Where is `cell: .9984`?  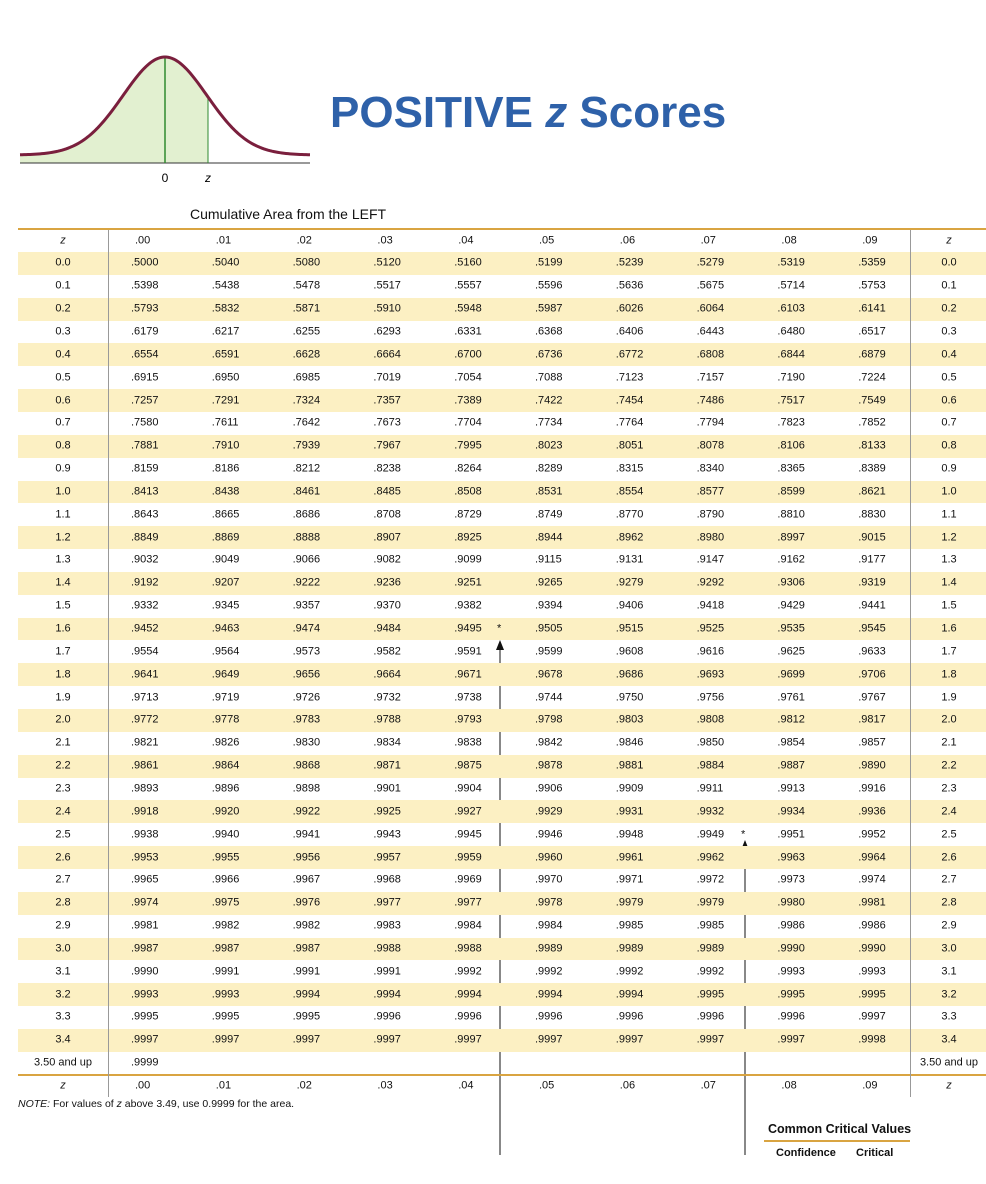 cell: .9984 is located at coordinates (468, 925).